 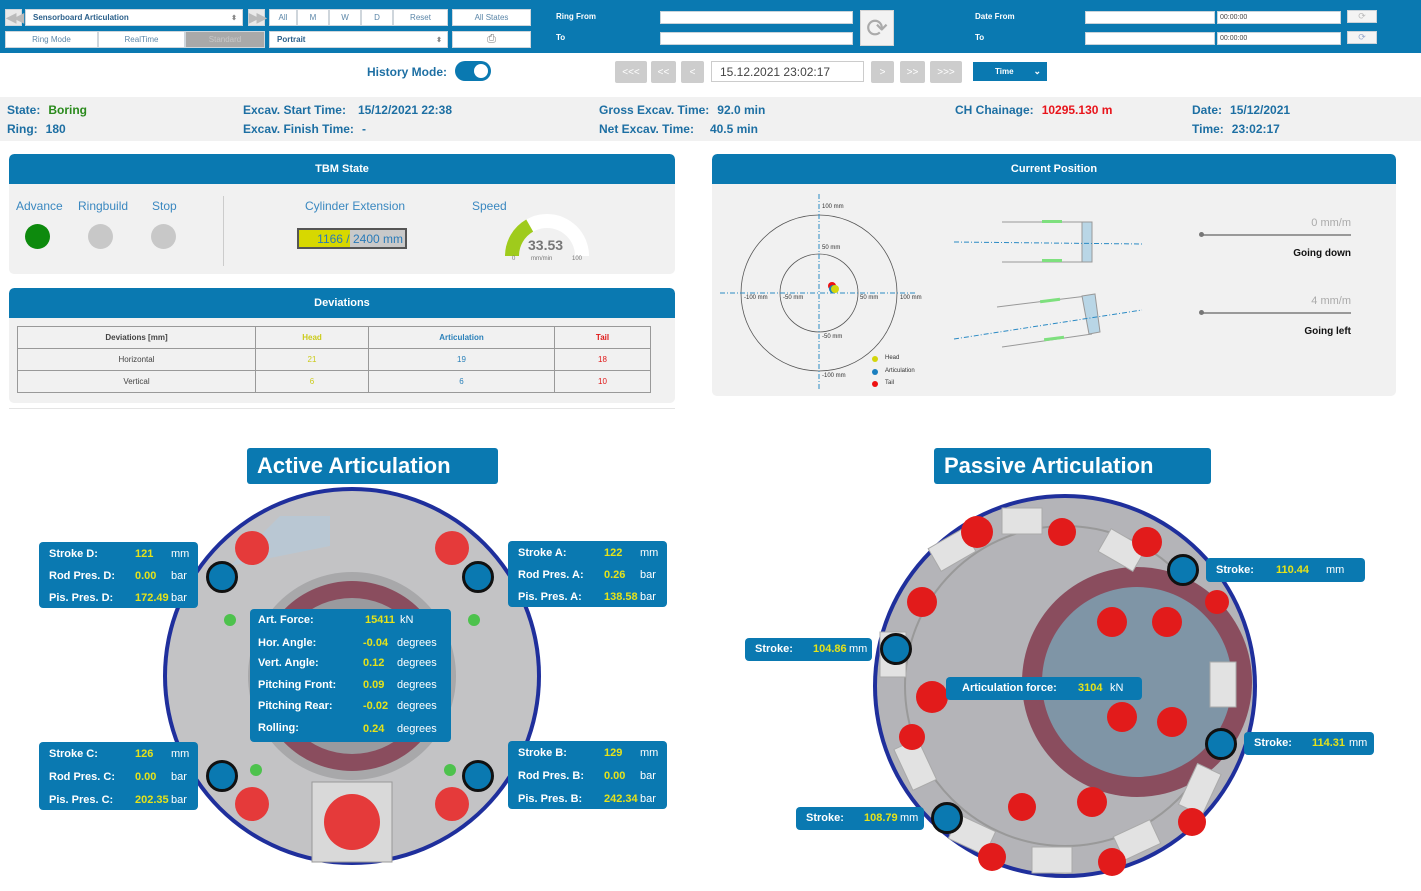 I want to click on period-month-button: M, so click(x=313, y=17).